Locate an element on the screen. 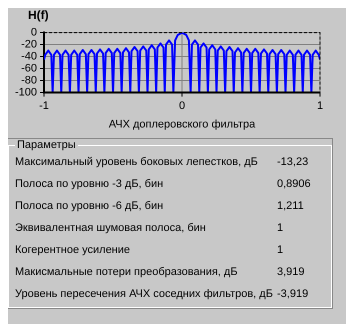  x-tick-label: -1 is located at coordinates (44, 106).